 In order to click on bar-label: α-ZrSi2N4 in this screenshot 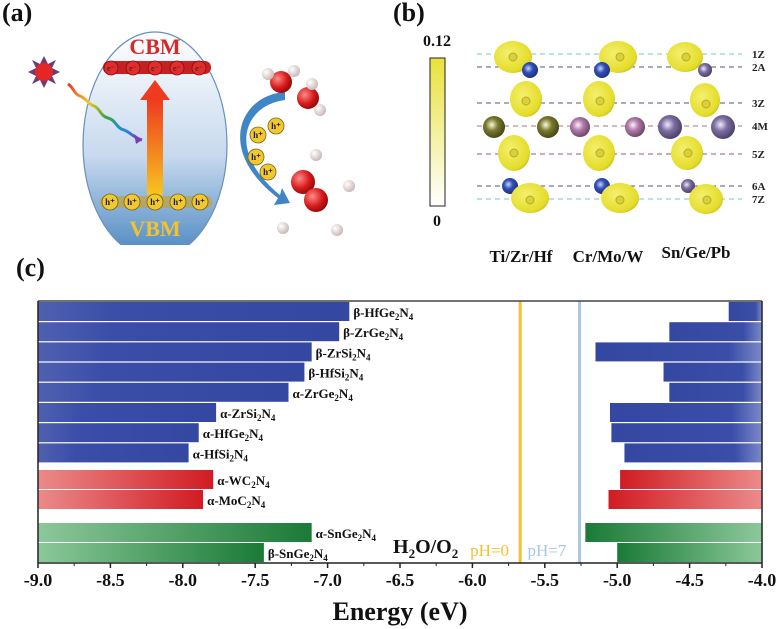, I will do `click(248, 414)`.